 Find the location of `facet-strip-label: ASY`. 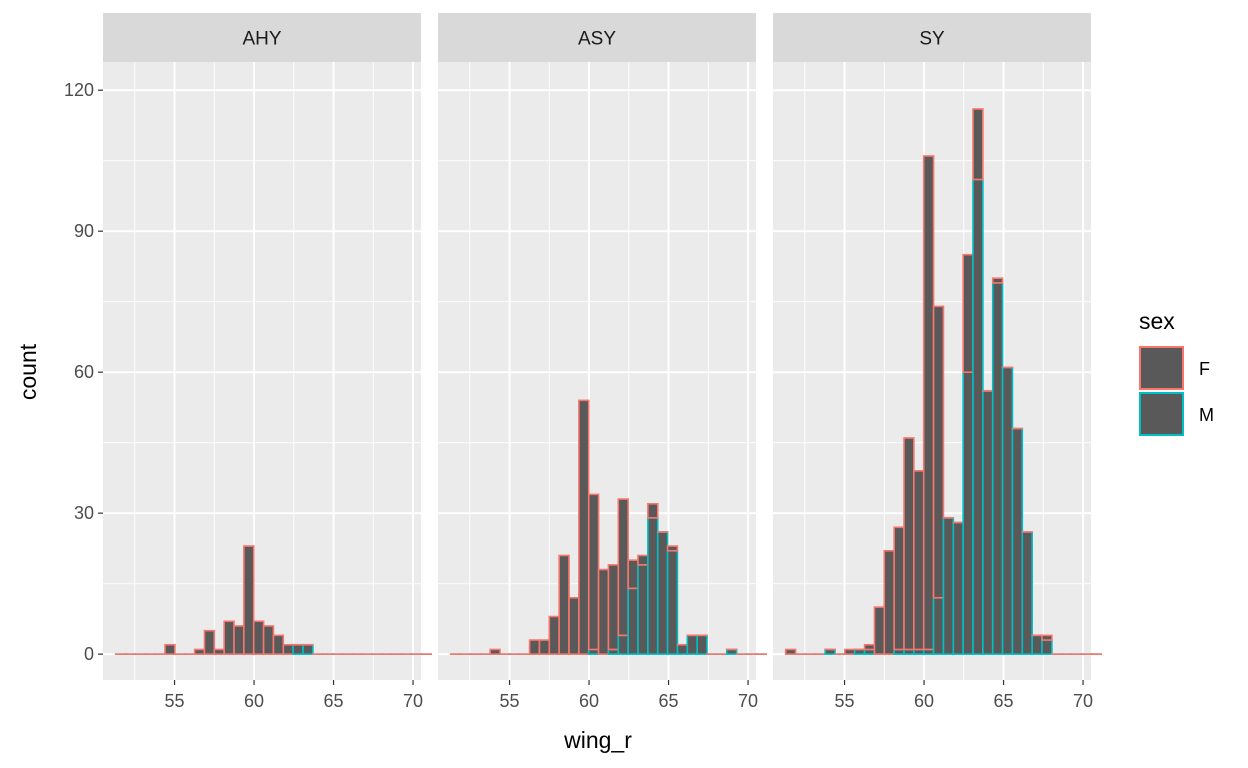

facet-strip-label: ASY is located at coordinates (597, 39).